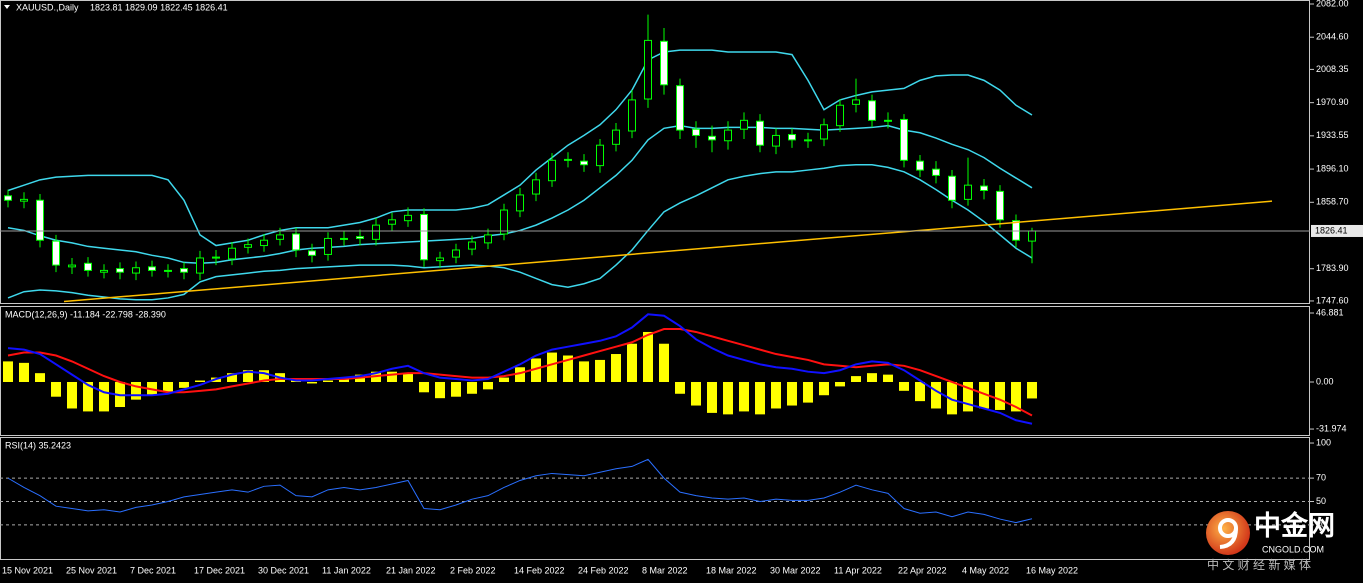 This screenshot has width=1363, height=583. Describe the element at coordinates (795, 570) in the screenshot. I see `x-tick-label: 30 Mar 2022` at that location.